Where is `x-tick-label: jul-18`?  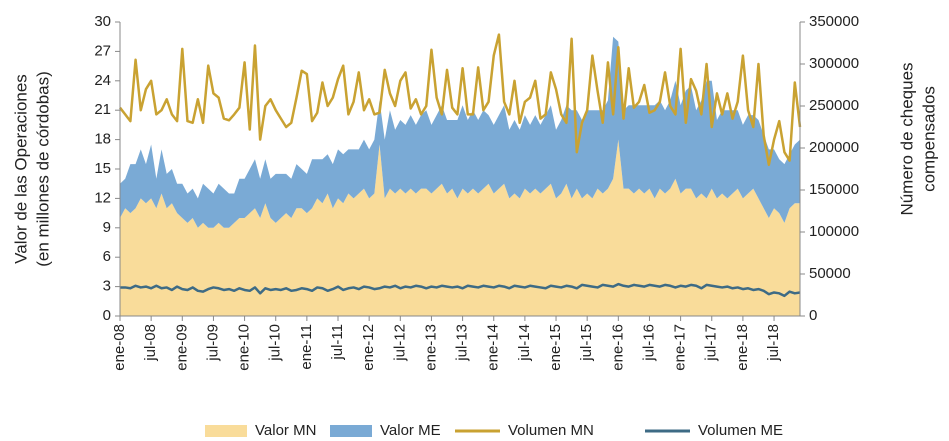 x-tick-label: jul-18 is located at coordinates (773, 343).